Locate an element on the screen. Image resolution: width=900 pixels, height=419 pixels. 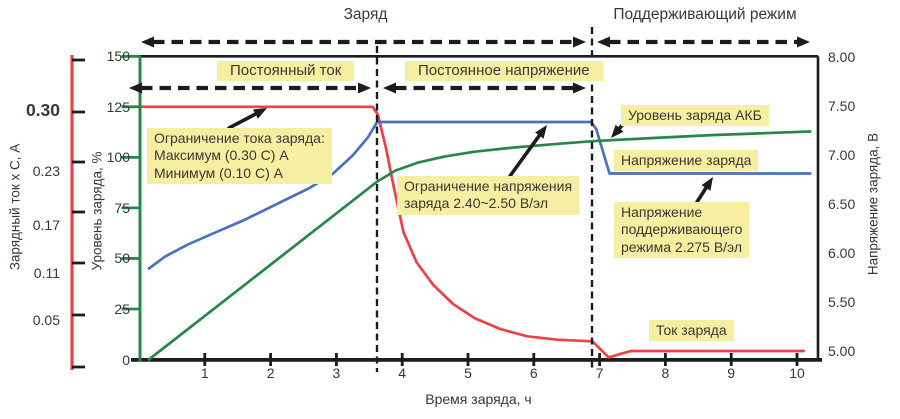
x-tick-label: 6 is located at coordinates (533, 373).